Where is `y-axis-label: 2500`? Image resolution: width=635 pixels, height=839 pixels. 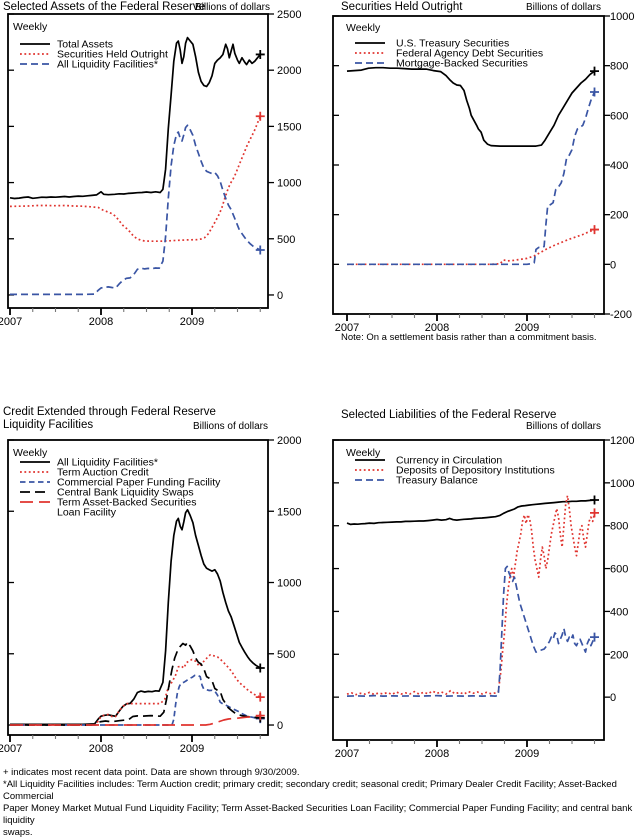
y-axis-label: 2500 is located at coordinates (289, 15).